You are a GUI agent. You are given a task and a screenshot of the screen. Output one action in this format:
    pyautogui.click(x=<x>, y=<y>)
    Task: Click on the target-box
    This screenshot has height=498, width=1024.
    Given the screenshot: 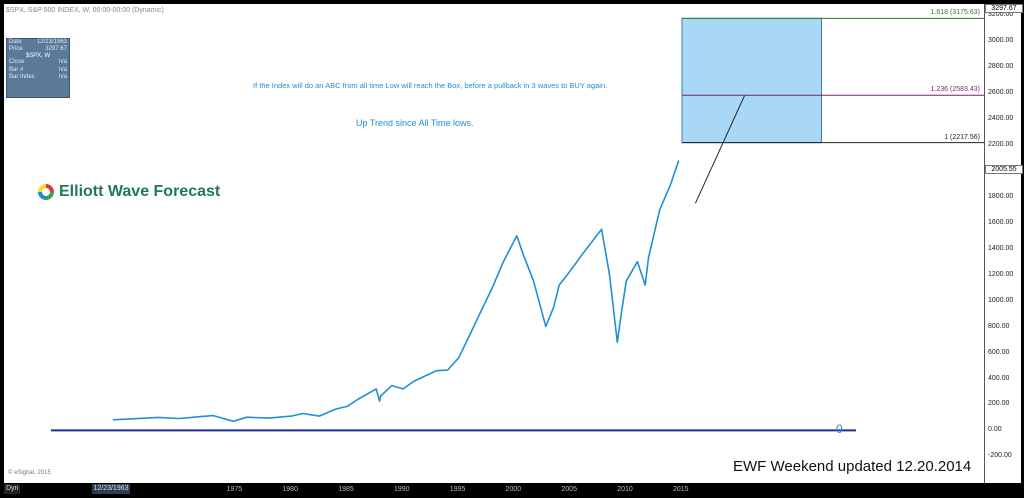 What is the action you would take?
    pyautogui.click(x=751, y=80)
    